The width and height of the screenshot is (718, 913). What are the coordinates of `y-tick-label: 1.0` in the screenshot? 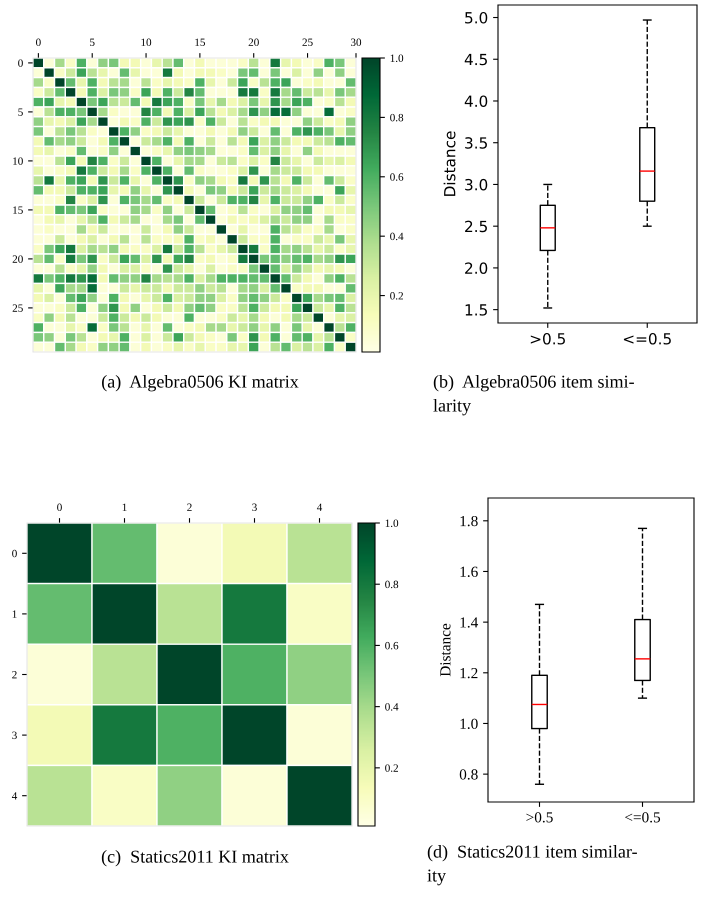 It's located at (469, 723).